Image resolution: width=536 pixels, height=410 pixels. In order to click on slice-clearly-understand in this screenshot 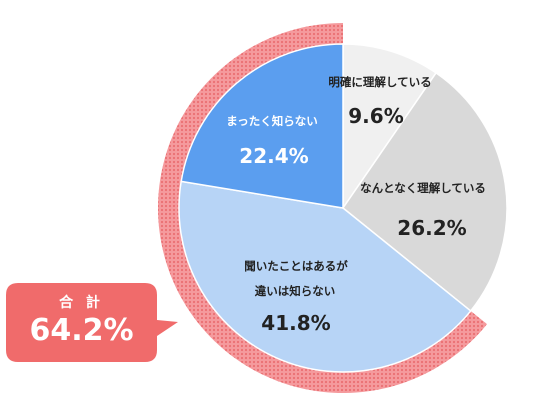, I will do `click(390, 127)`.